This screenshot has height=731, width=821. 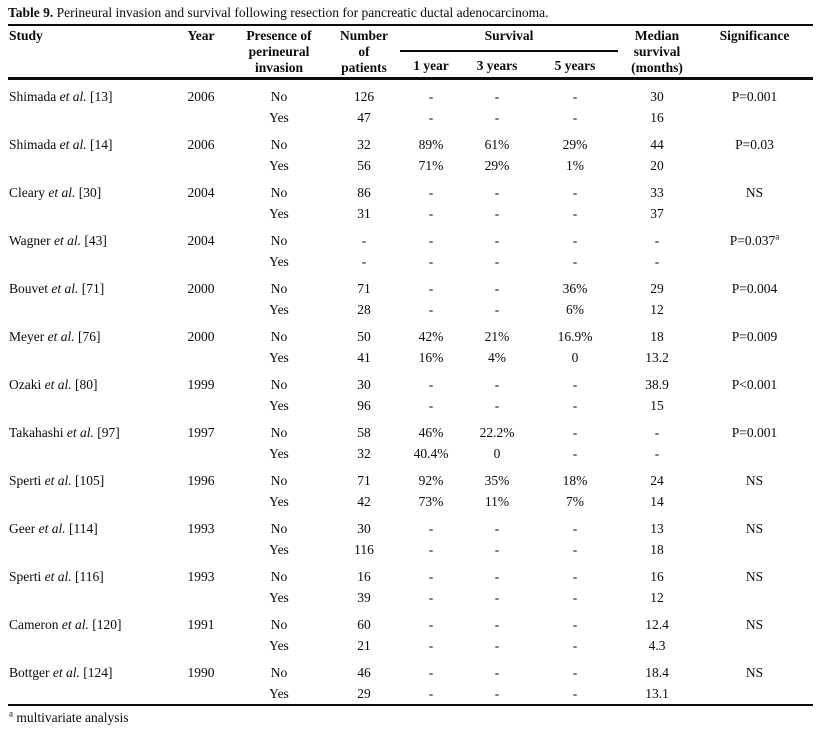 What do you see at coordinates (431, 357) in the screenshot?
I see `survival-1yr-cell: 16%` at bounding box center [431, 357].